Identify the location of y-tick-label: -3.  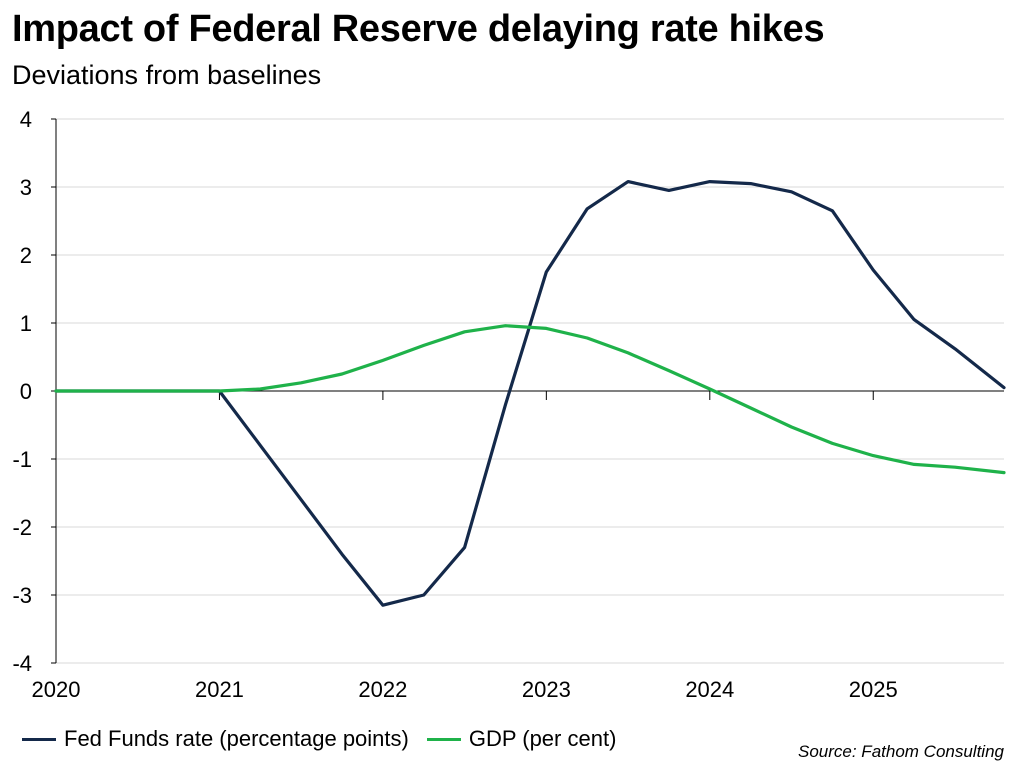
(22, 595).